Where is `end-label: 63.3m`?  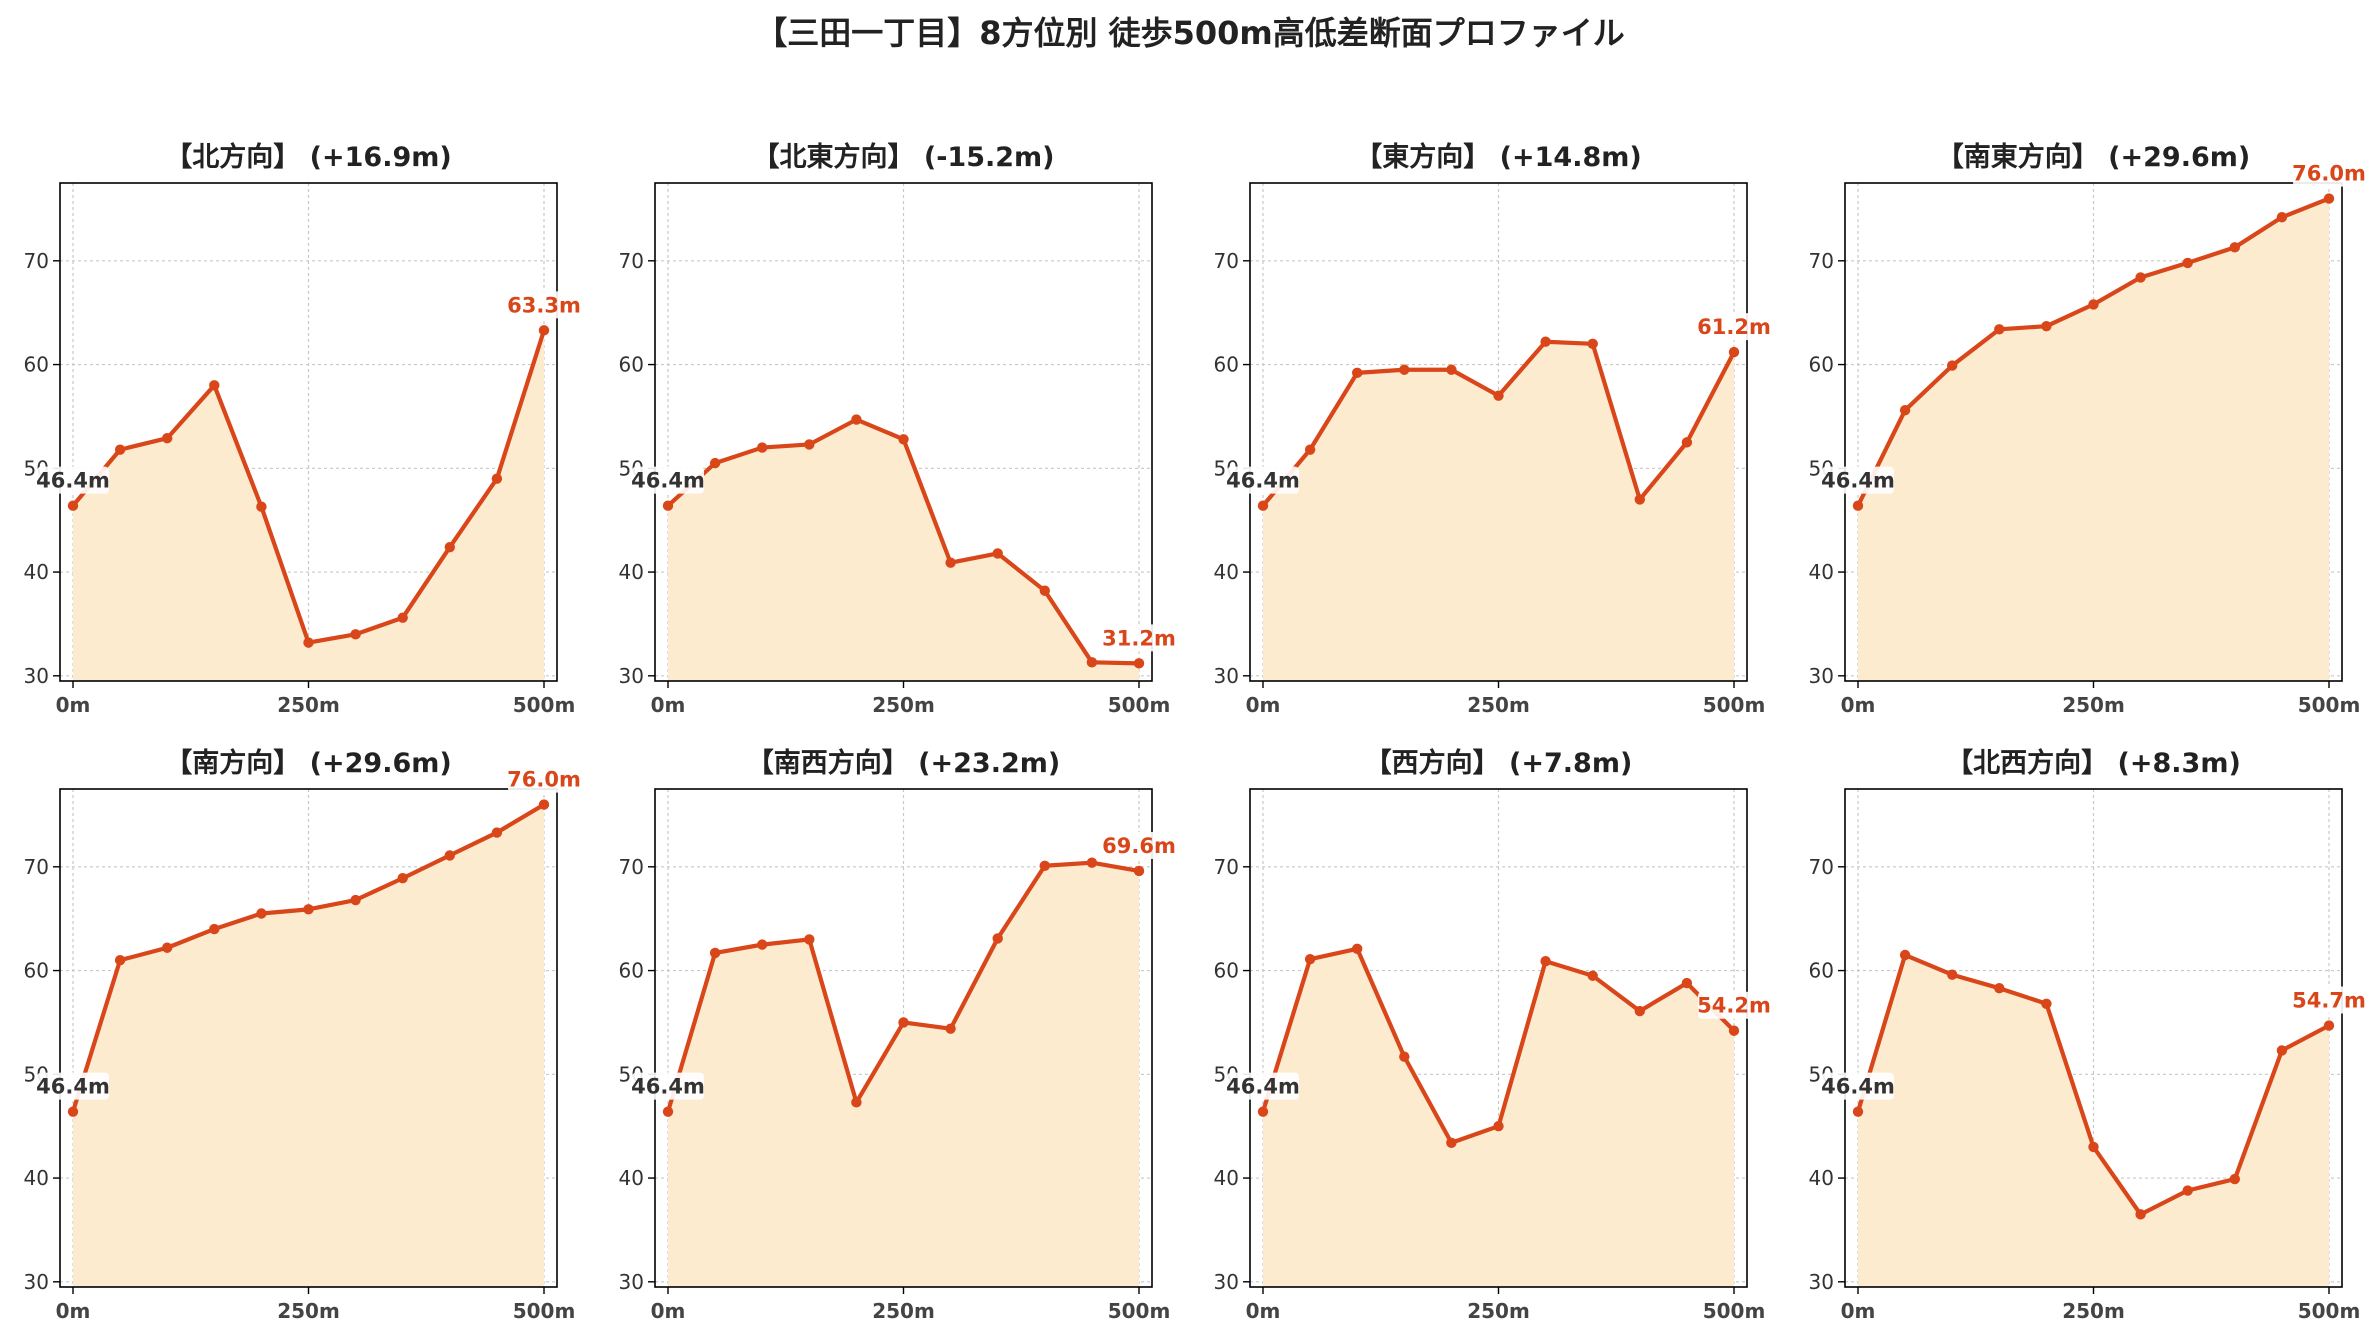 end-label: 63.3m is located at coordinates (544, 305).